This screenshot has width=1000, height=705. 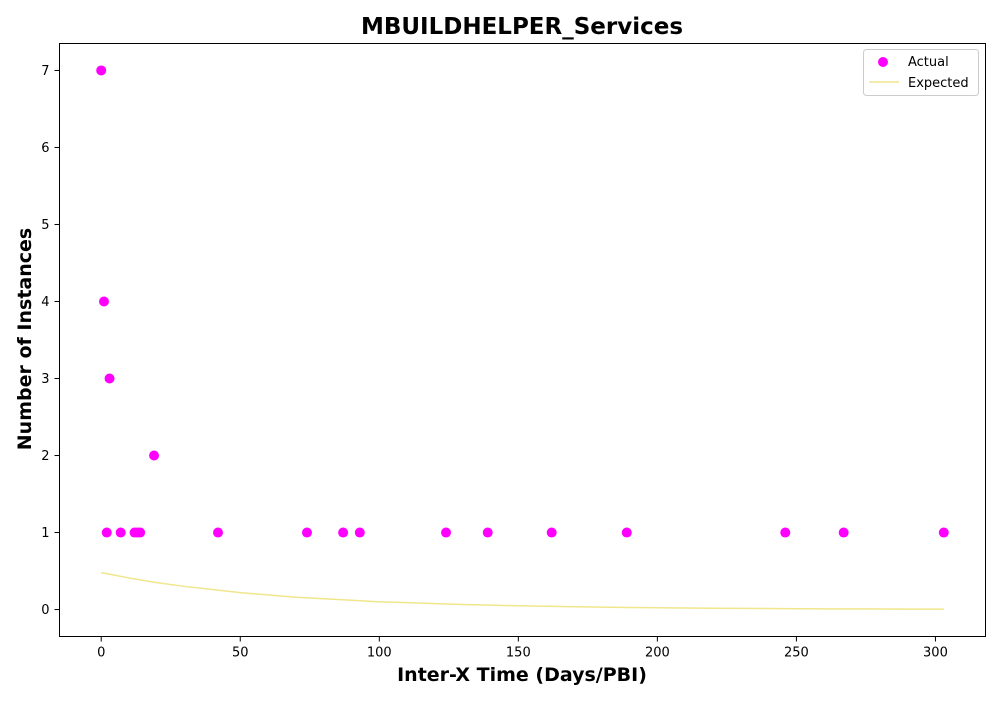 What do you see at coordinates (518, 653) in the screenshot?
I see `x-tick-label: 150` at bounding box center [518, 653].